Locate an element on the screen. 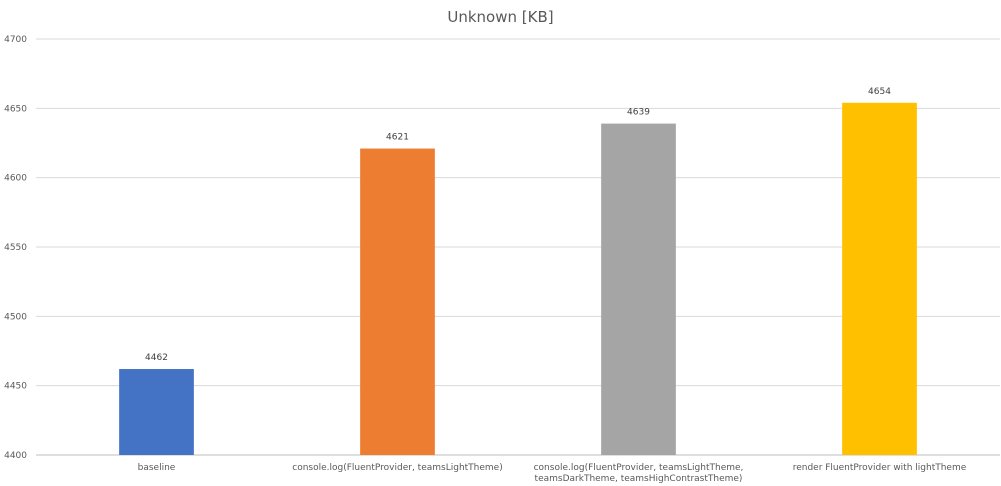 The height and width of the screenshot is (486, 1001). y-tick-label: 4400 is located at coordinates (15, 456).